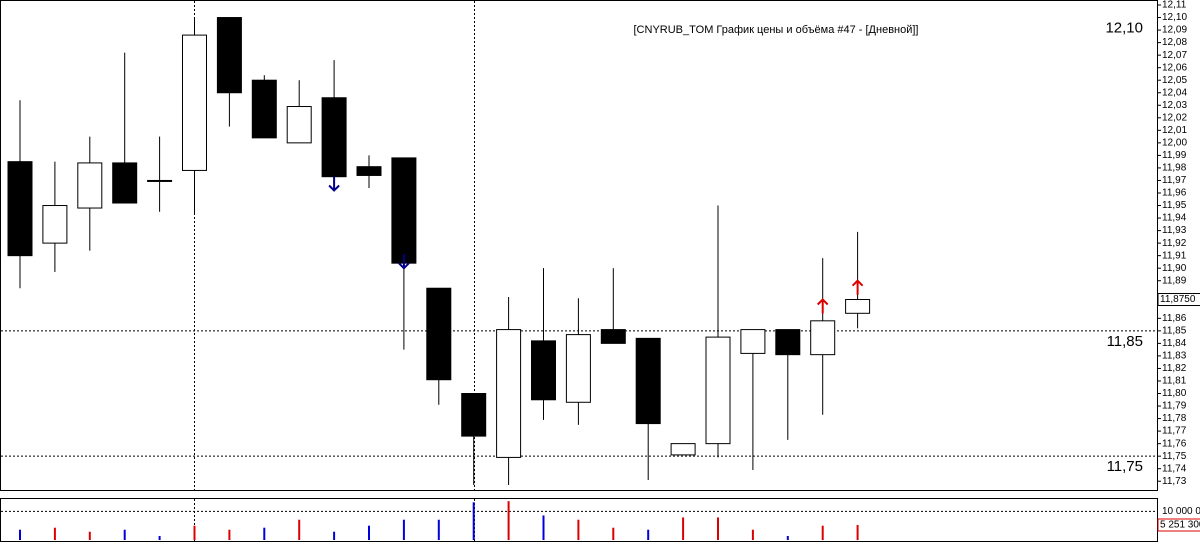  I want to click on y-tick-label: 11,96, so click(1174, 193).